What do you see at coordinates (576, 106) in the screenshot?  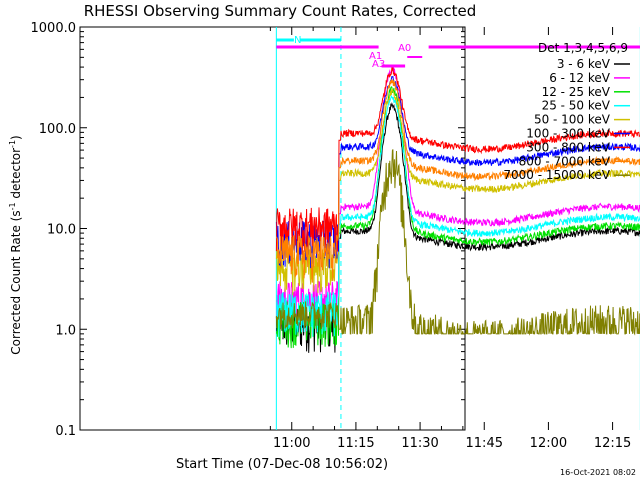 I see `legend-label: 25 - 50 keV` at bounding box center [576, 106].